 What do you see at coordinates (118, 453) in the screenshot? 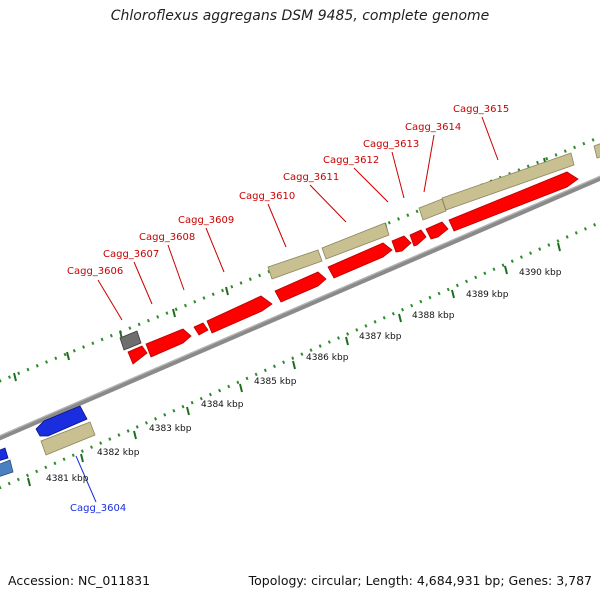
I see `scale-label: 4382 kbp` at bounding box center [118, 453].